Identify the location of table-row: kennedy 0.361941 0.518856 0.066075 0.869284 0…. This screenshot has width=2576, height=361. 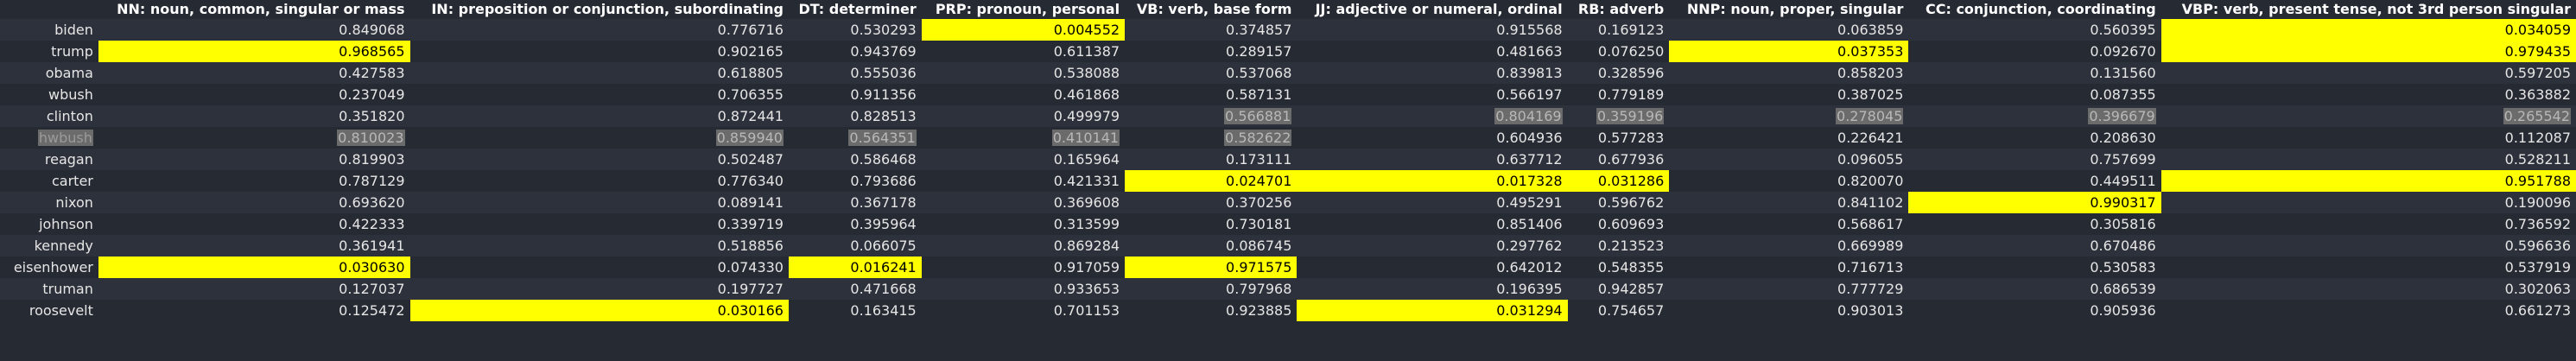
(1288, 246).